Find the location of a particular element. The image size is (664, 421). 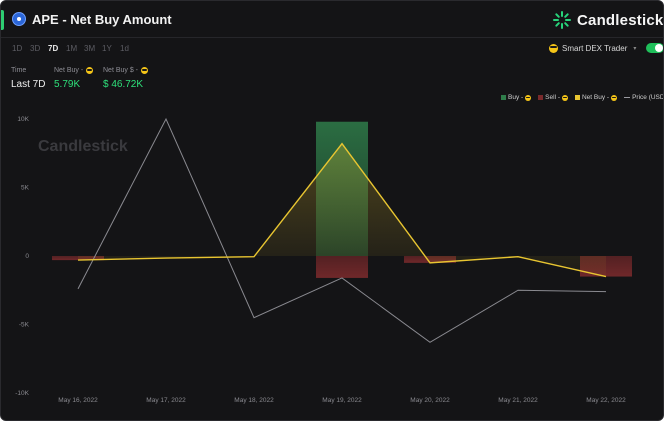

brand-name: Candlestick is located at coordinates (620, 20).